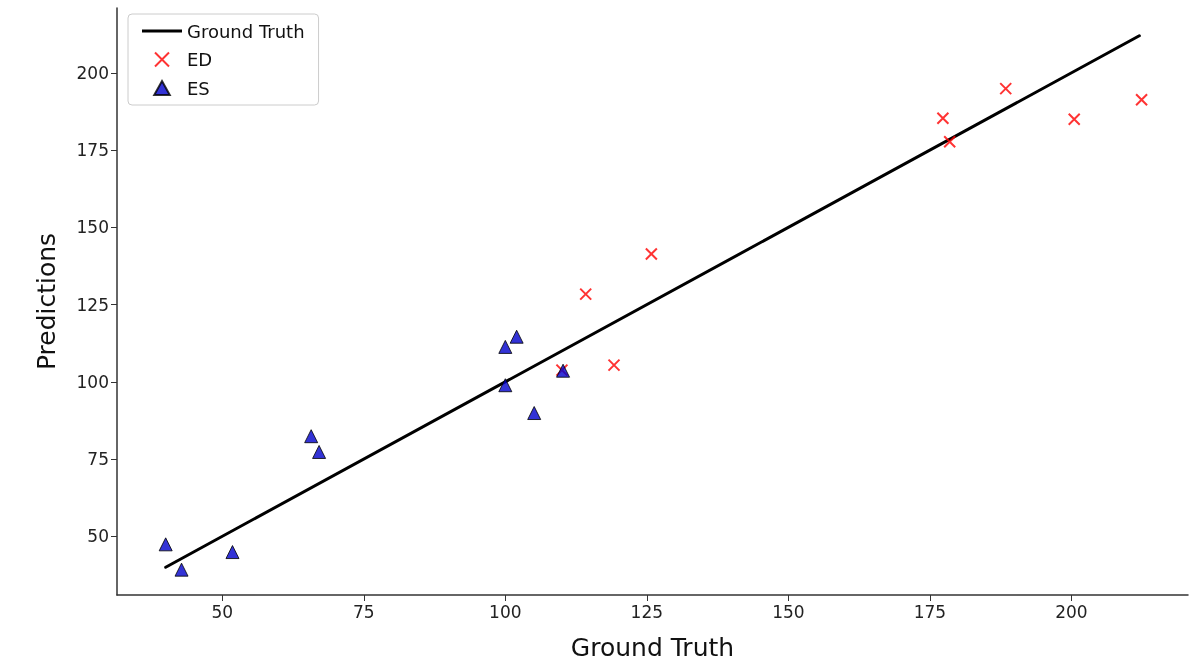  I want to click on x-axis-title: Ground Truth, so click(652, 647).